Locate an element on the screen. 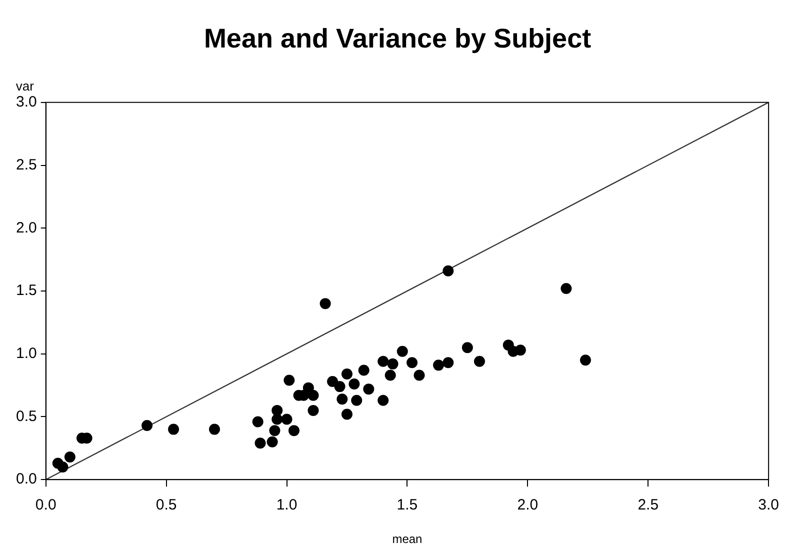  y-tick-label: 0.0 is located at coordinates (26, 479).